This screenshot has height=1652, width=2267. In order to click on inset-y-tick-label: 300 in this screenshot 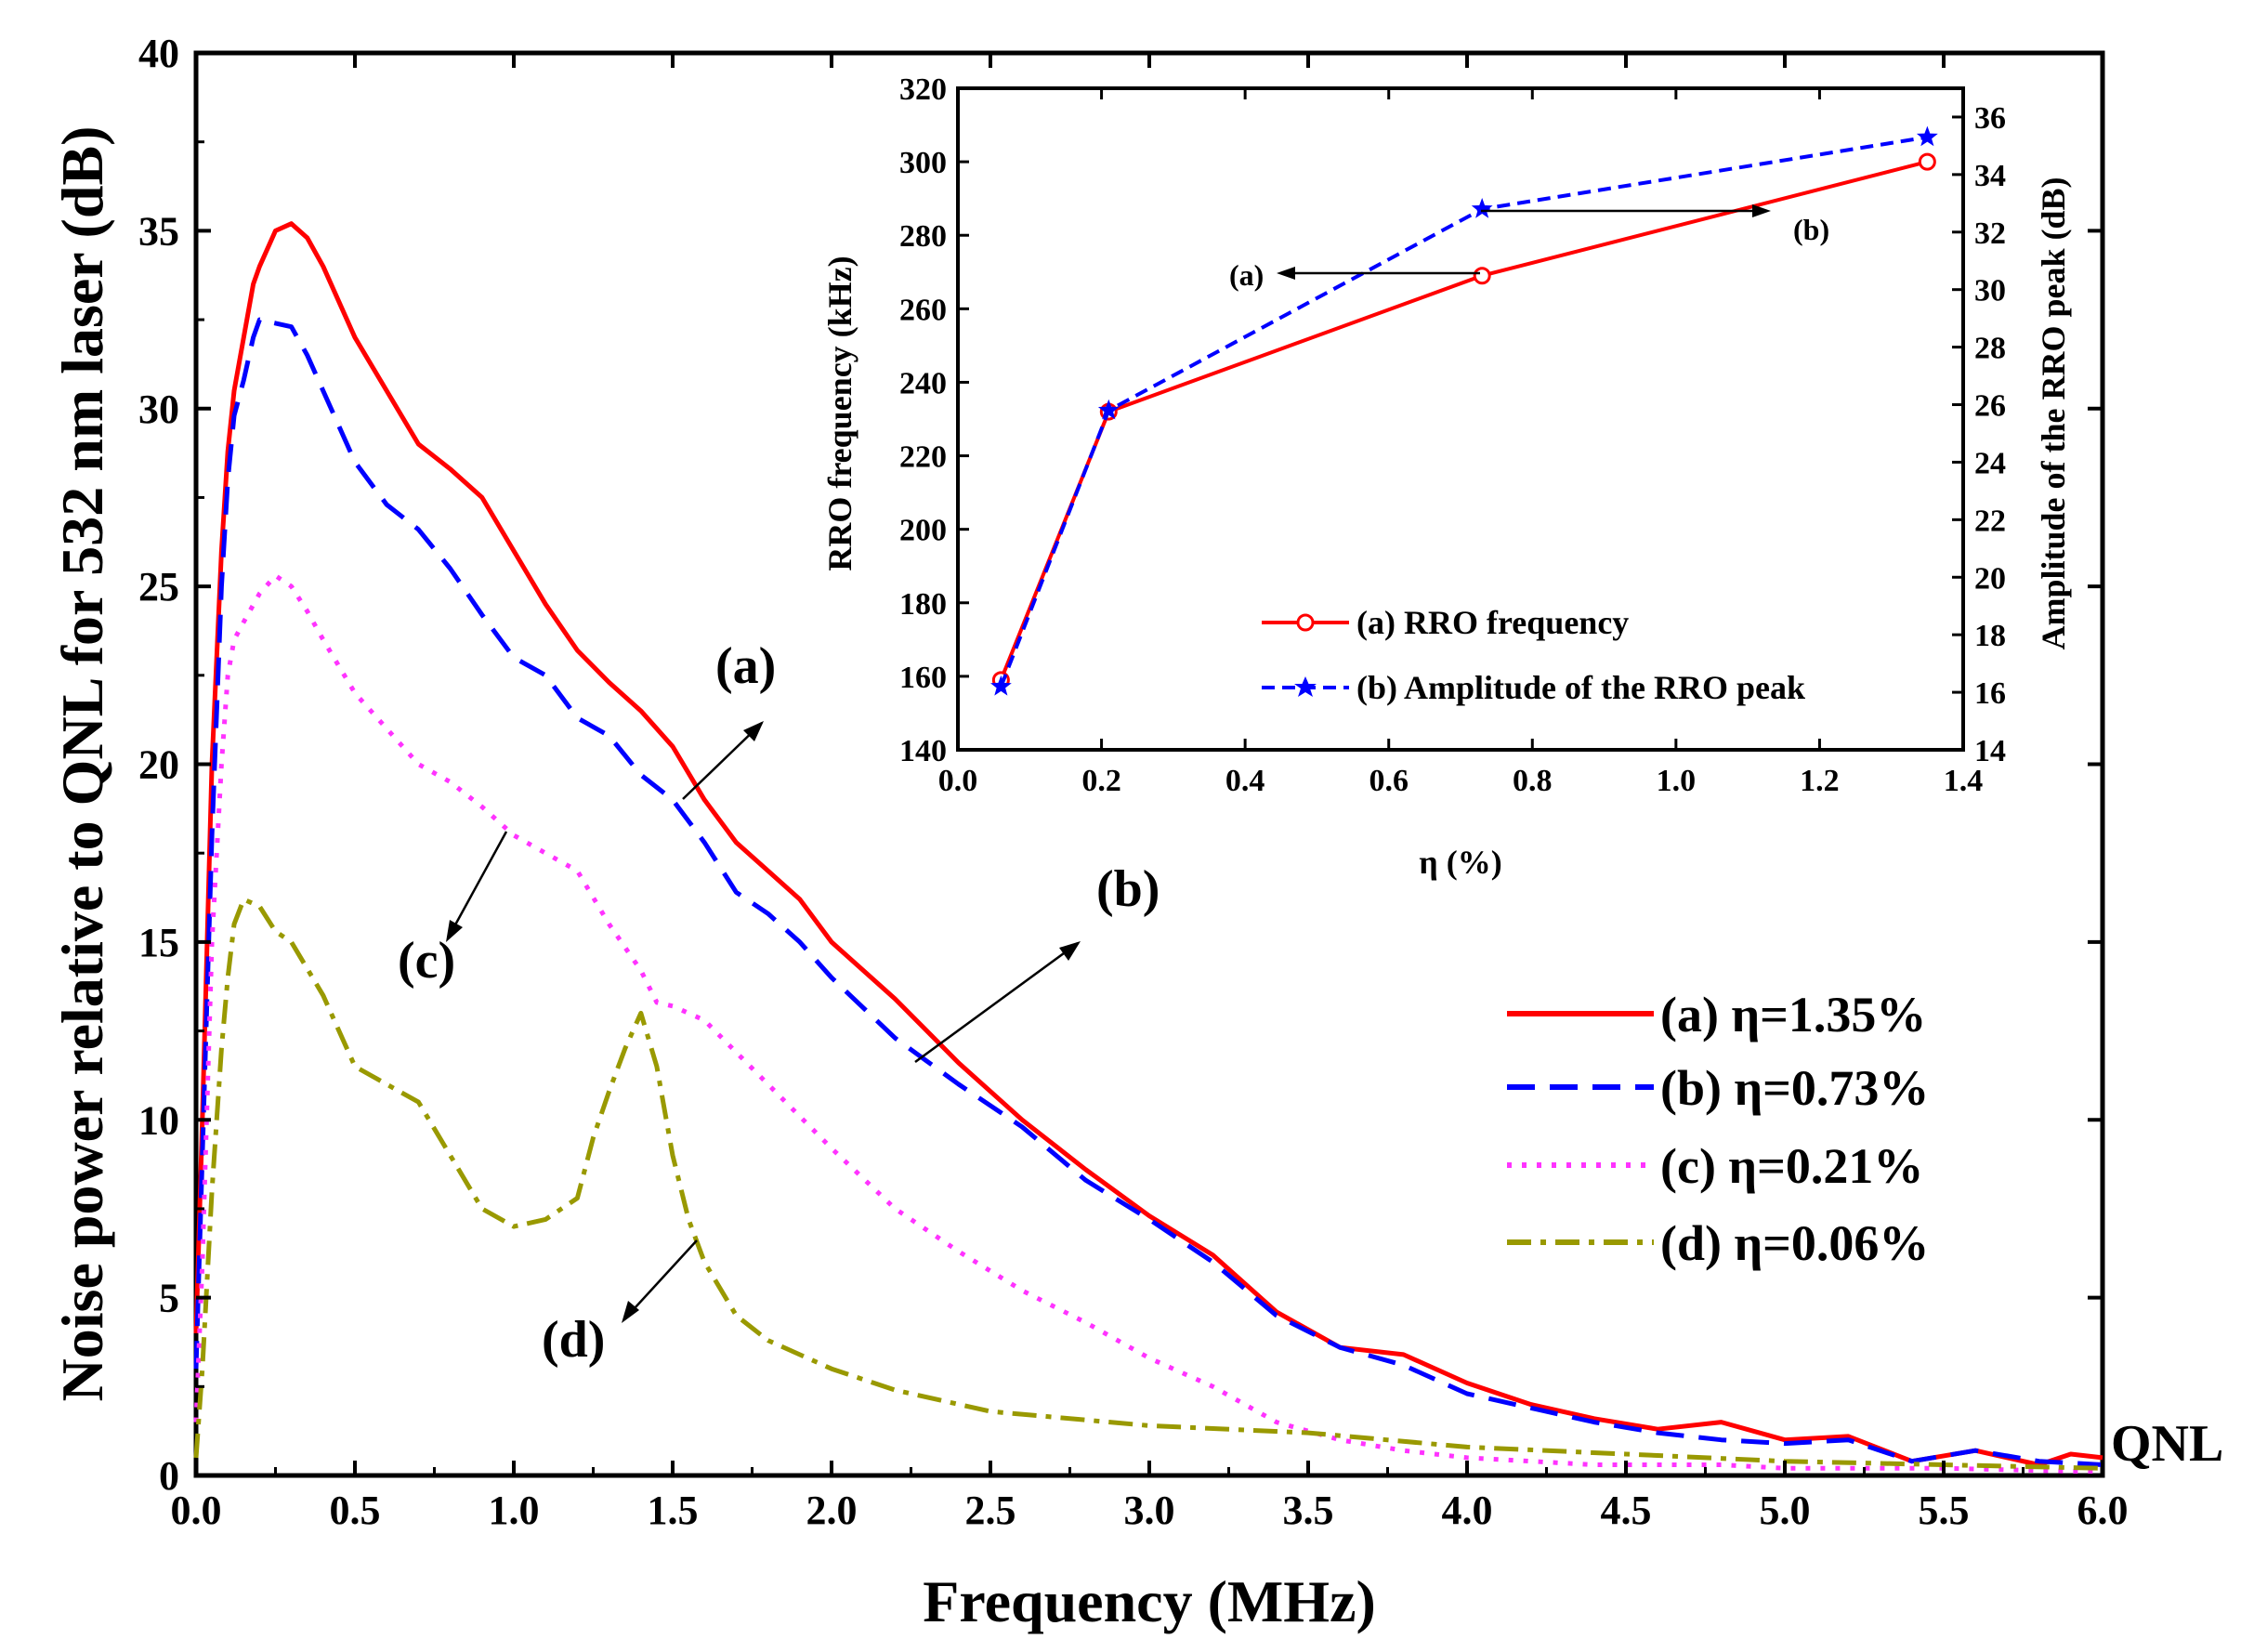, I will do `click(923, 163)`.